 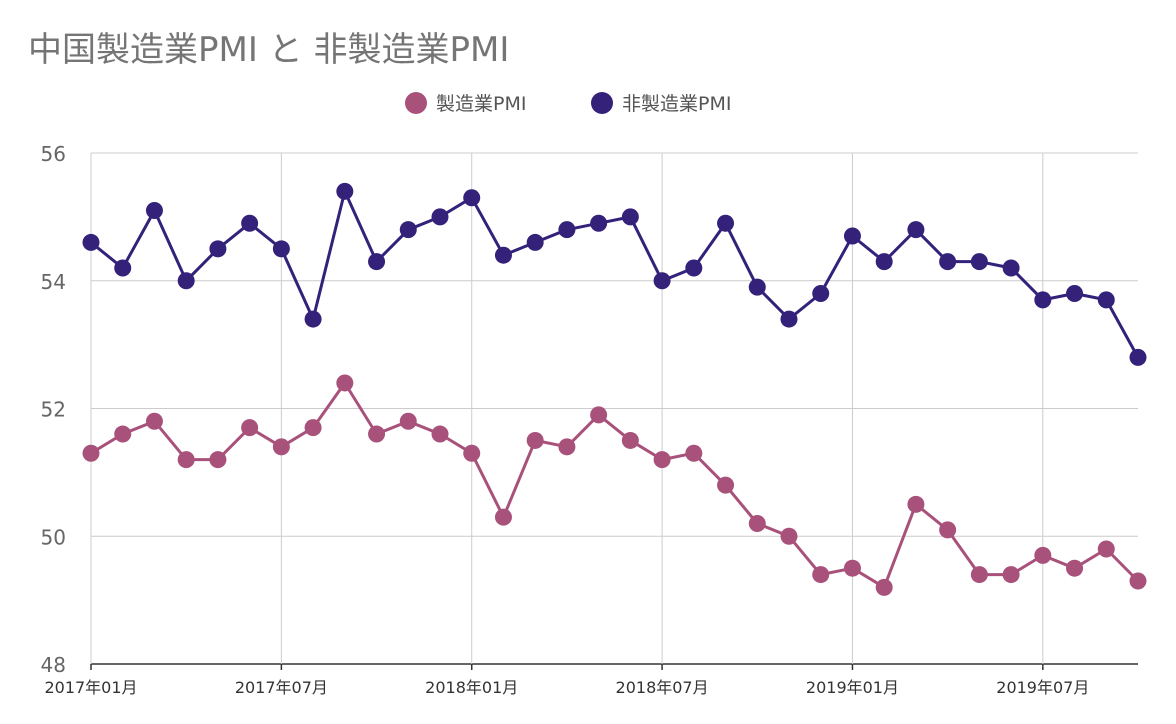 I want to click on y-tick-label: 48, so click(x=53, y=665).